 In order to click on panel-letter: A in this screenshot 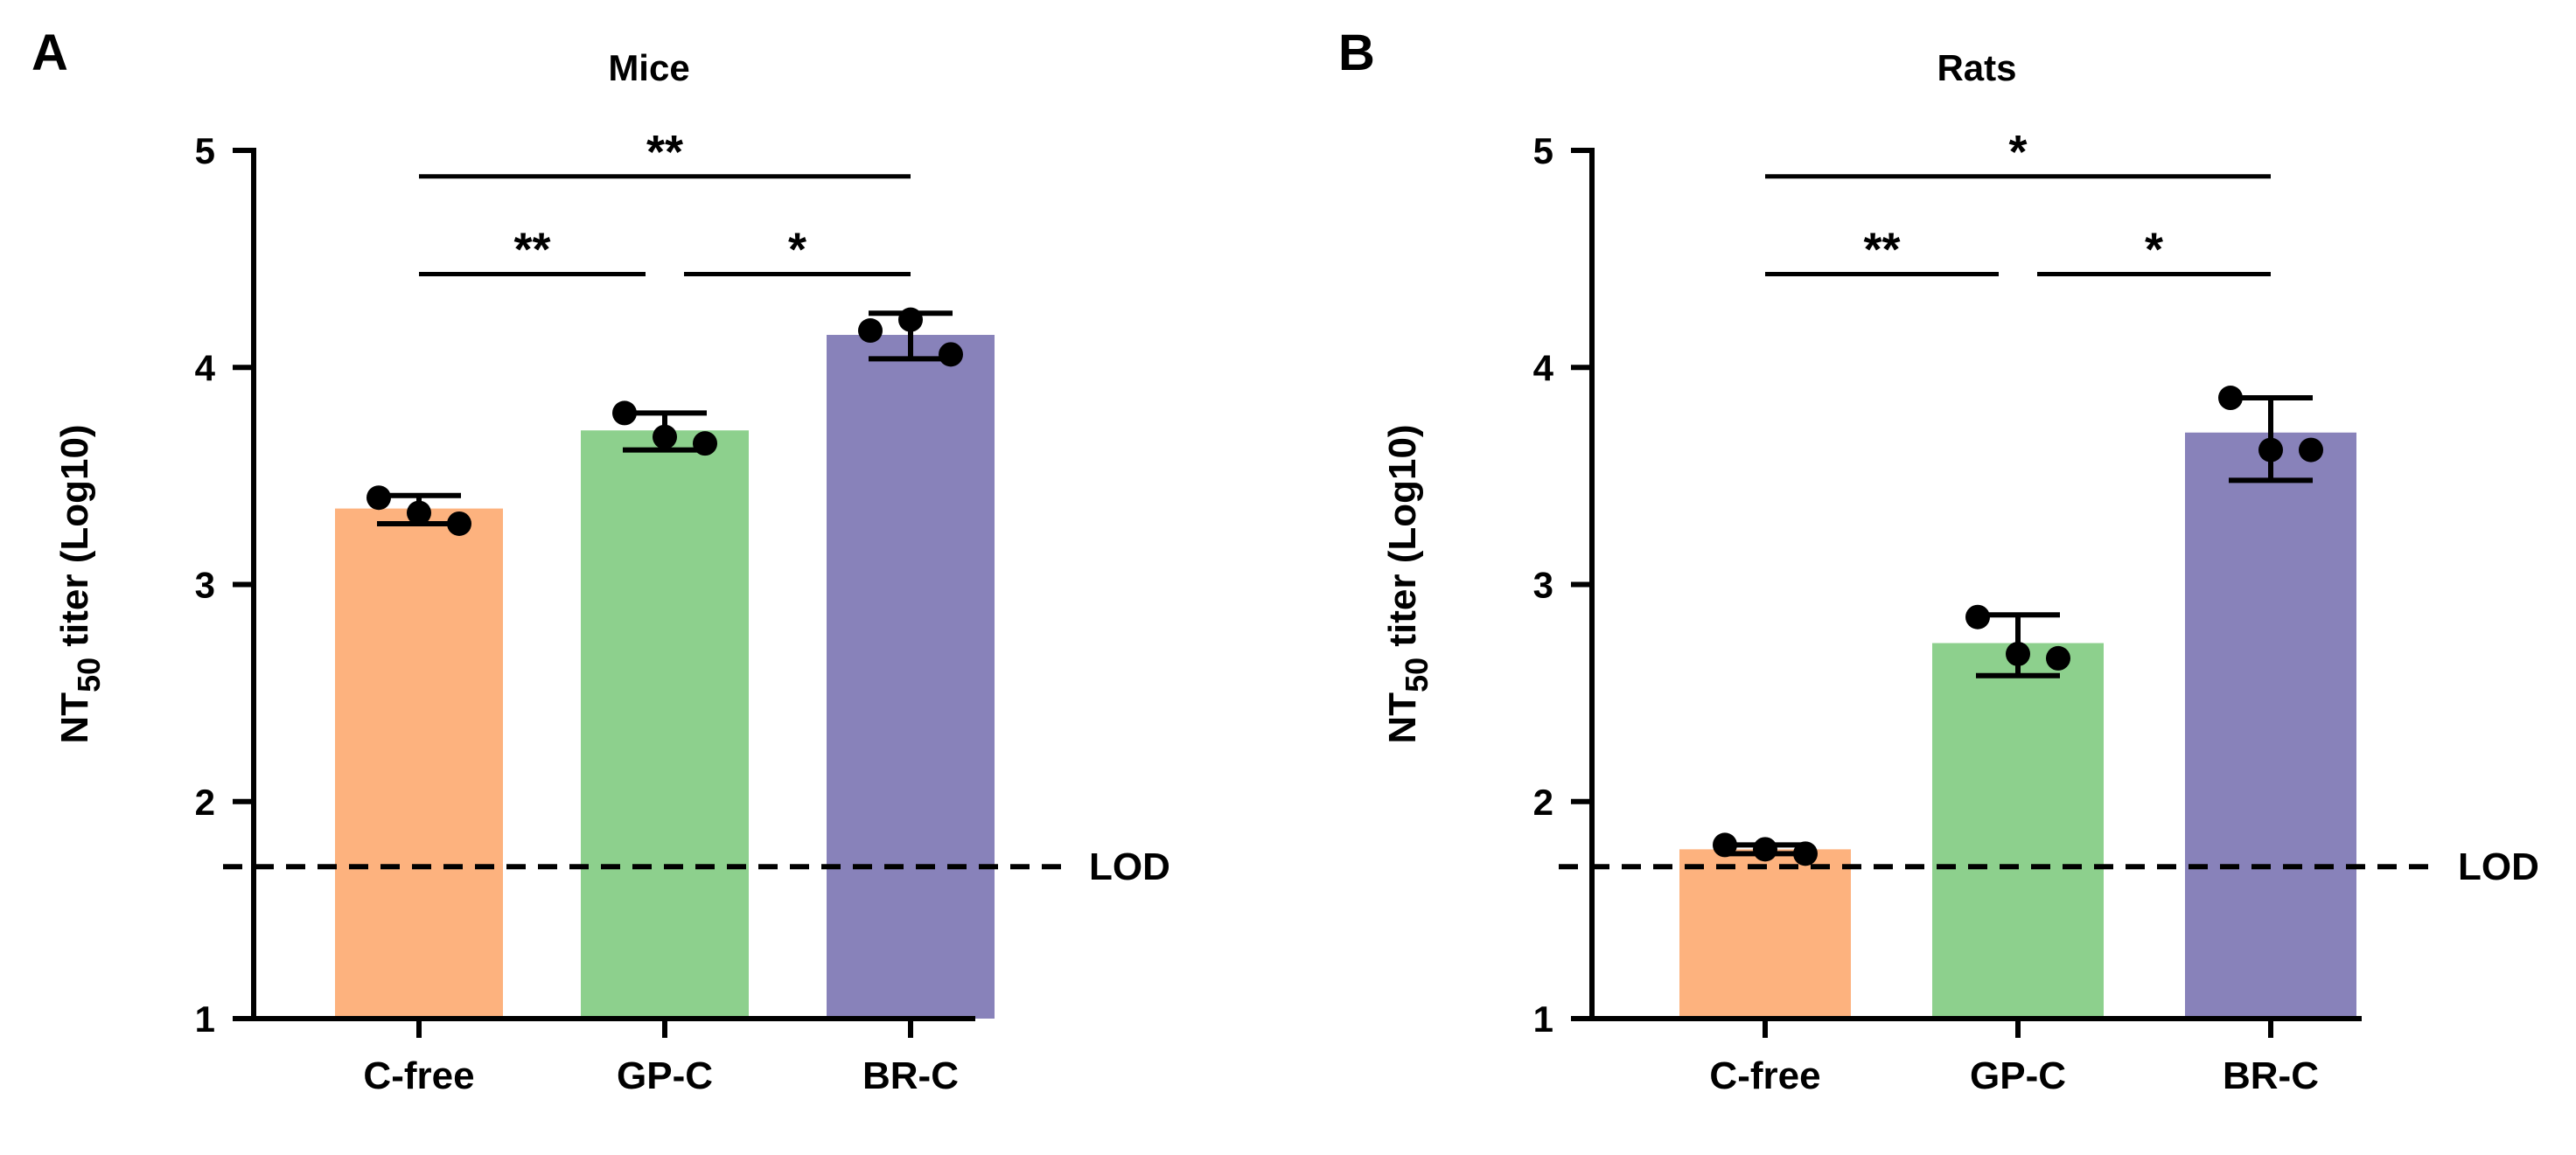, I will do `click(49, 52)`.